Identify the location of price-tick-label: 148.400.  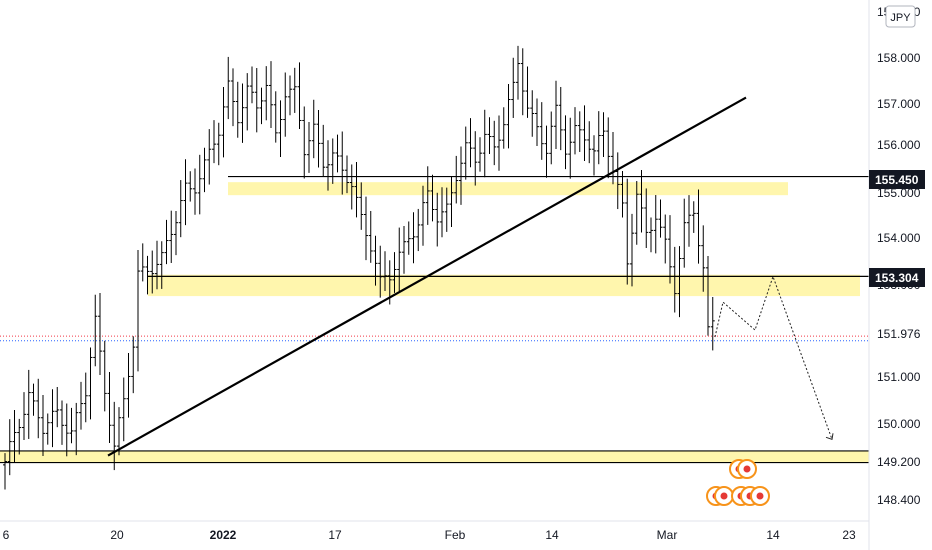
(899, 500).